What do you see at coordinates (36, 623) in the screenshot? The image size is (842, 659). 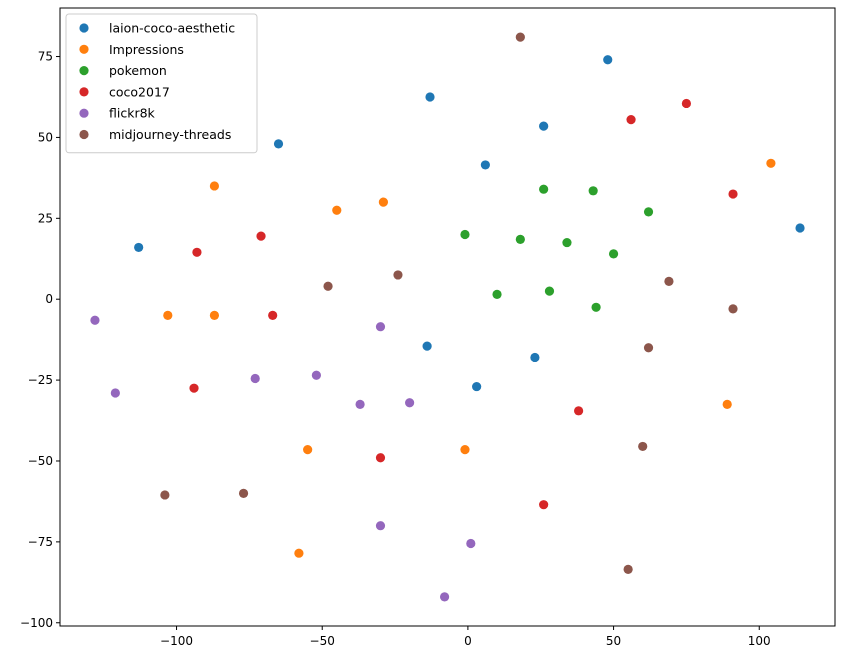 I see `y-tick-label: −100` at bounding box center [36, 623].